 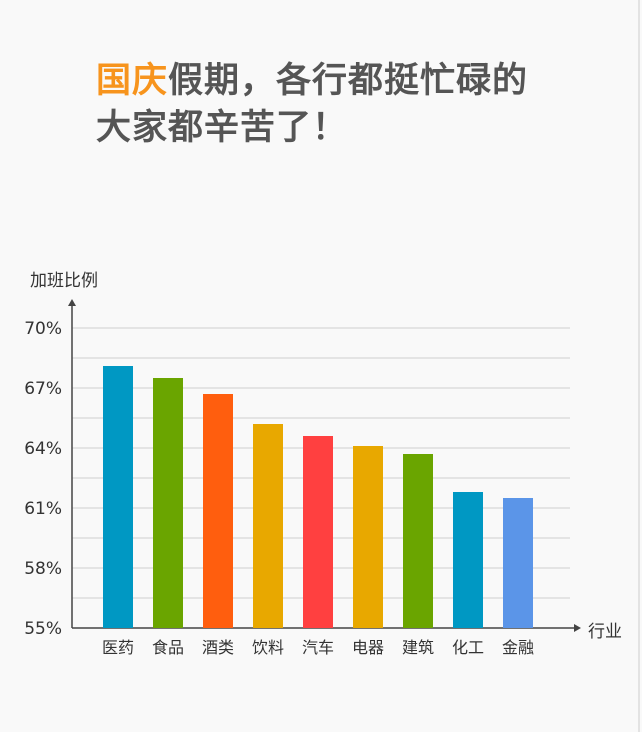 What do you see at coordinates (132, 81) in the screenshot?
I see `headline-highlight: 国庆` at bounding box center [132, 81].